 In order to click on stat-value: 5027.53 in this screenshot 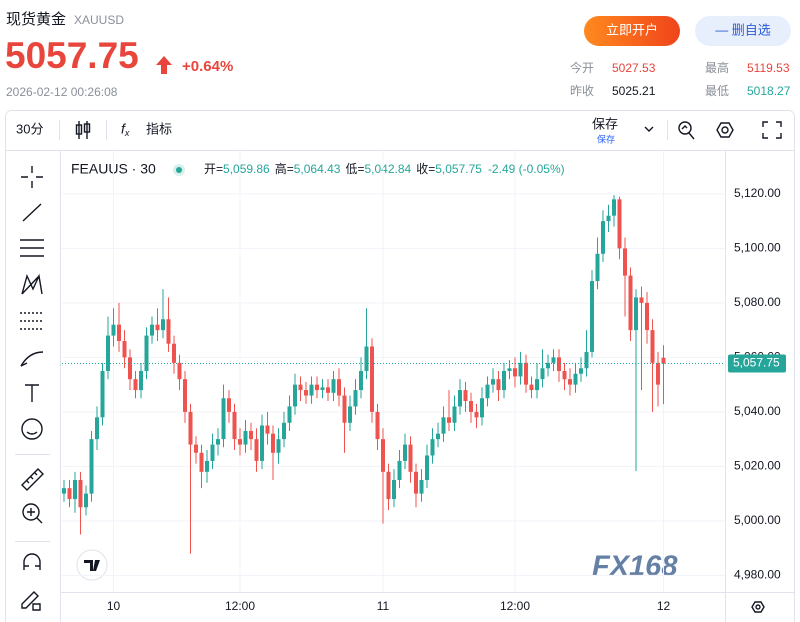, I will do `click(634, 68)`.